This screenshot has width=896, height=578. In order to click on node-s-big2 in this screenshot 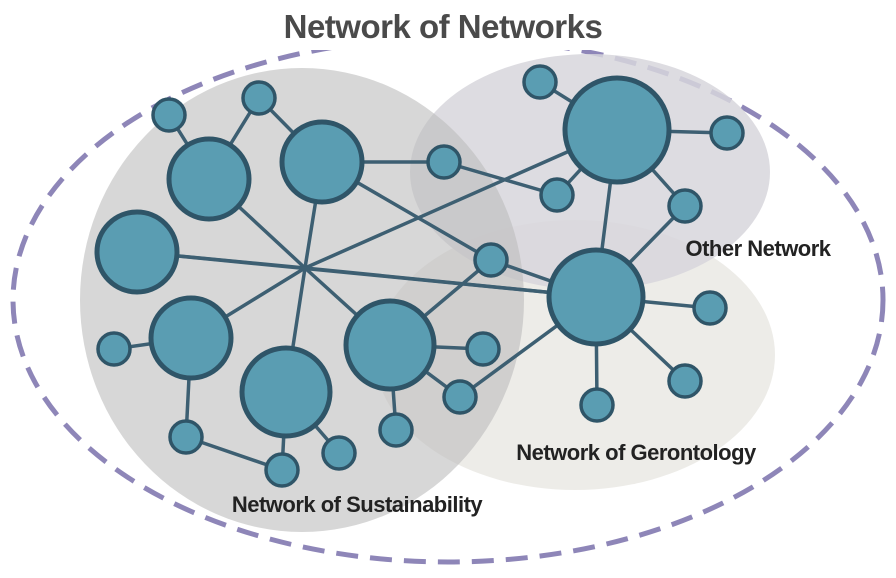, I will do `click(322, 162)`.